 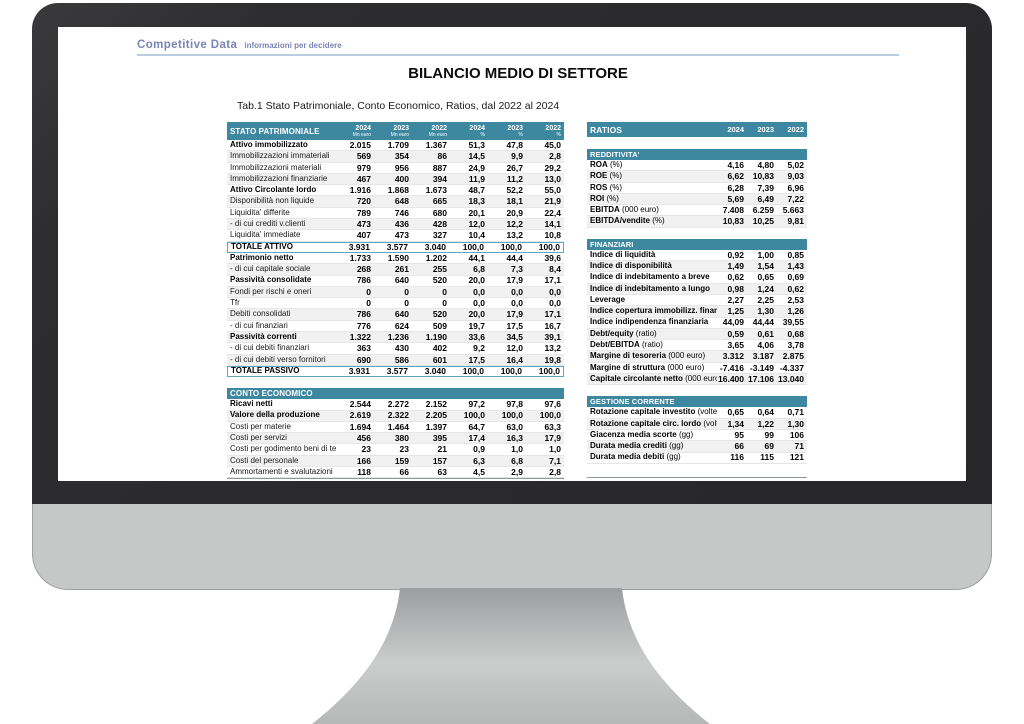 I want to click on cell-value: 956, so click(x=401, y=167).